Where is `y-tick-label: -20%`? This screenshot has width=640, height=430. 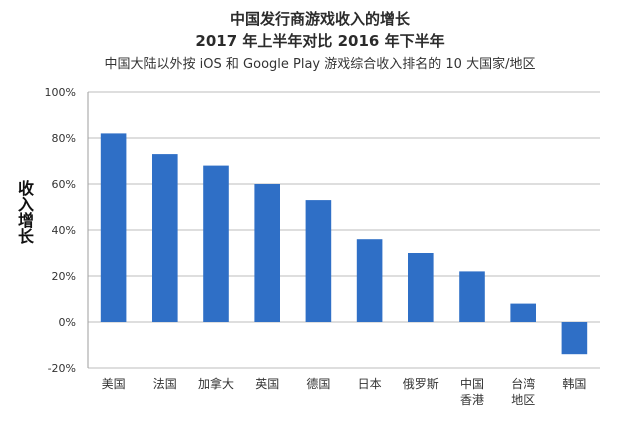 y-tick-label: -20% is located at coordinates (62, 368).